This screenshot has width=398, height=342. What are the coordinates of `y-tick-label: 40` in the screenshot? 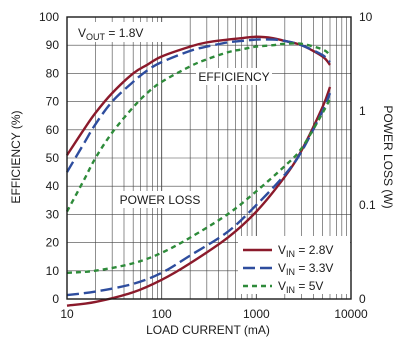 It's located at (53, 186).